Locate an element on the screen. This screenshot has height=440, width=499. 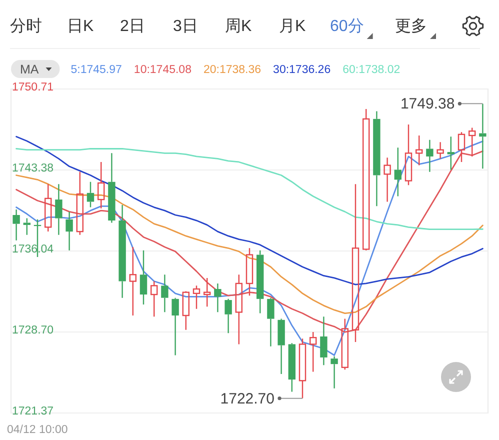
y-tick-label: 1721.37 is located at coordinates (33, 412).